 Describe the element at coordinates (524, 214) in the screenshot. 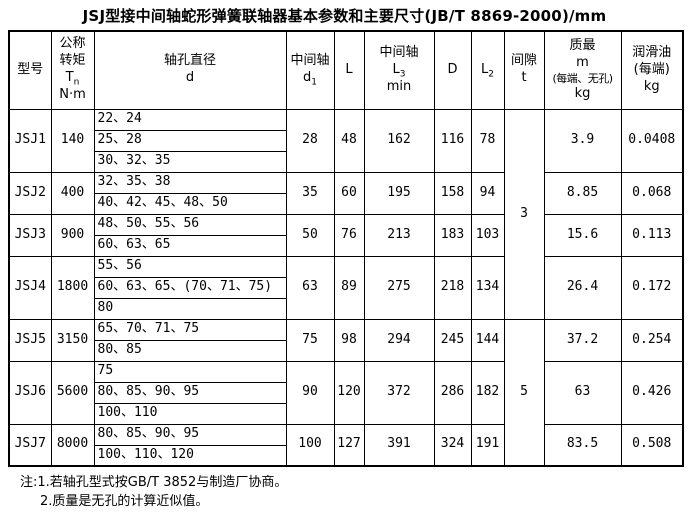

I see `gap-cell: 3` at that location.